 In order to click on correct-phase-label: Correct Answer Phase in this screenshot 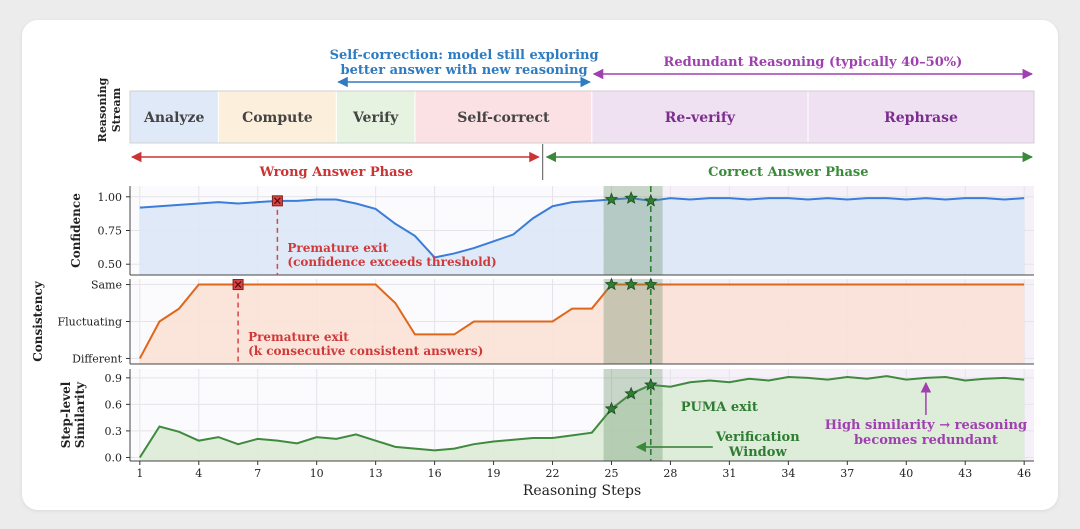, I will do `click(788, 172)`.